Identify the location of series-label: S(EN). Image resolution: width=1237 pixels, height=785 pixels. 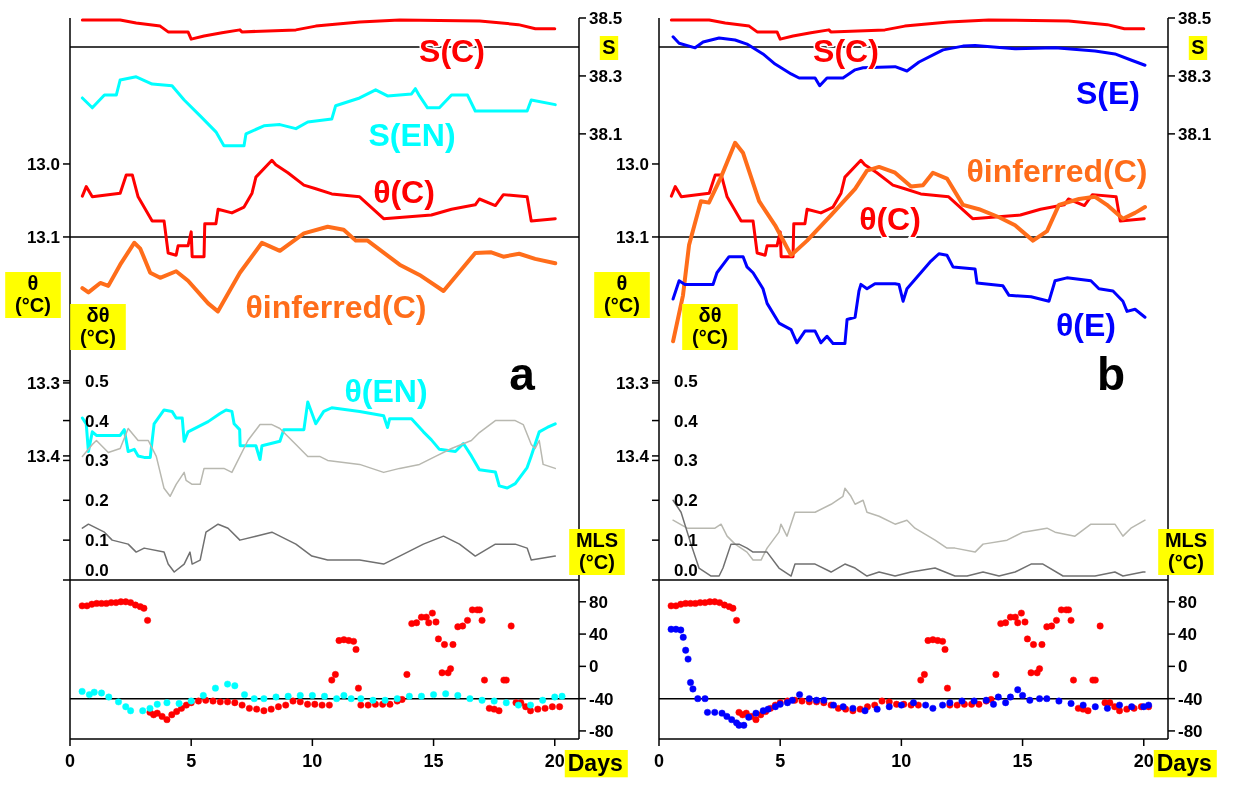
(412, 135).